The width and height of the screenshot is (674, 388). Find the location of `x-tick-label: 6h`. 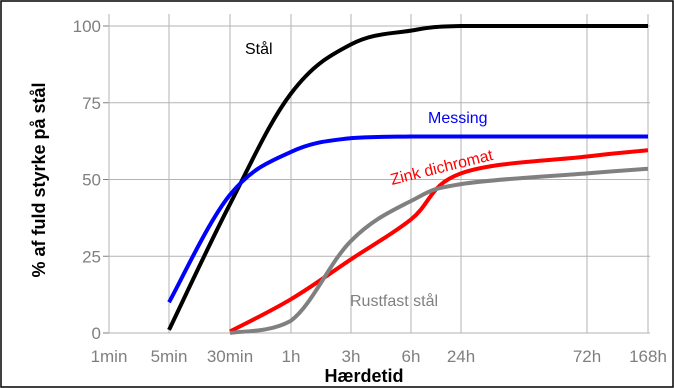

x-tick-label: 6h is located at coordinates (411, 356).